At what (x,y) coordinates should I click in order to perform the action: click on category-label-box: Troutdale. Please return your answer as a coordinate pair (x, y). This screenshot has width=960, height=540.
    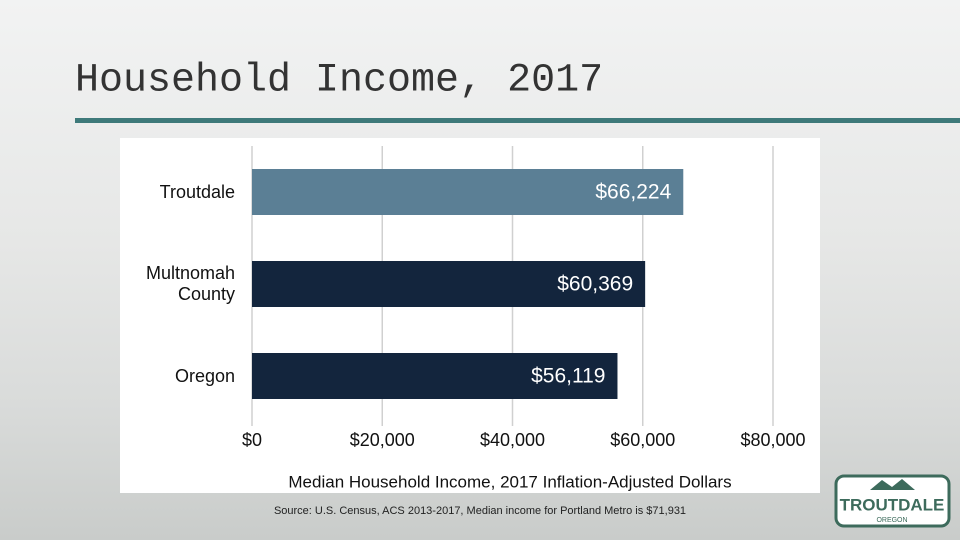
    Looking at the image, I should click on (197, 191).